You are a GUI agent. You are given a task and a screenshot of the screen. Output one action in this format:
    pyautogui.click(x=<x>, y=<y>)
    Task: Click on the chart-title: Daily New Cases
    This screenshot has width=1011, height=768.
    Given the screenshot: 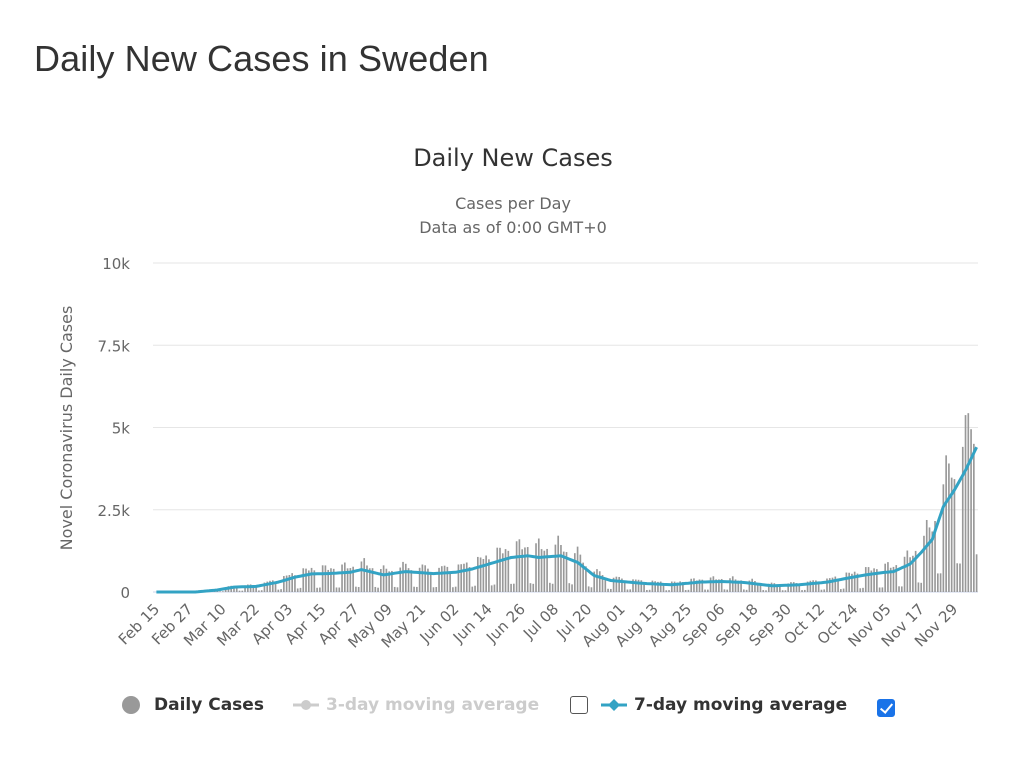 What is the action you would take?
    pyautogui.click(x=513, y=158)
    